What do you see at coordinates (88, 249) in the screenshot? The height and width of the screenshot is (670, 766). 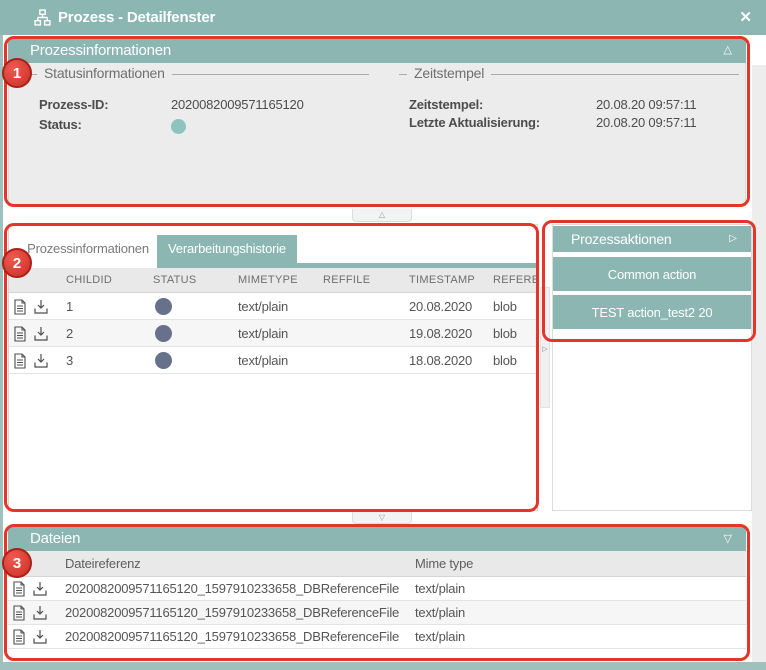 I see `tab-prozessinformationen: Prozessinformationen` at bounding box center [88, 249].